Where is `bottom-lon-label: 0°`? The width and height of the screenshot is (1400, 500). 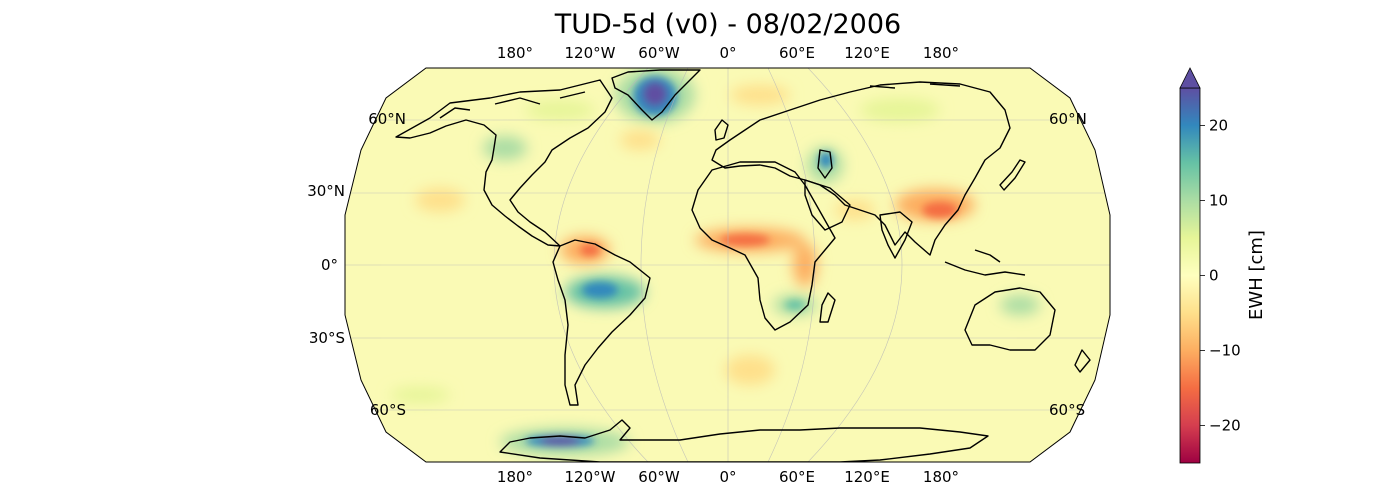
bottom-lon-label: 0° is located at coordinates (727, 477).